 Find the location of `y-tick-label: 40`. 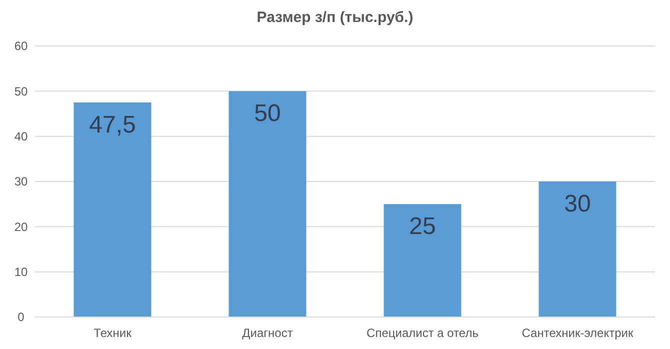

y-tick-label: 40 is located at coordinates (21, 137).